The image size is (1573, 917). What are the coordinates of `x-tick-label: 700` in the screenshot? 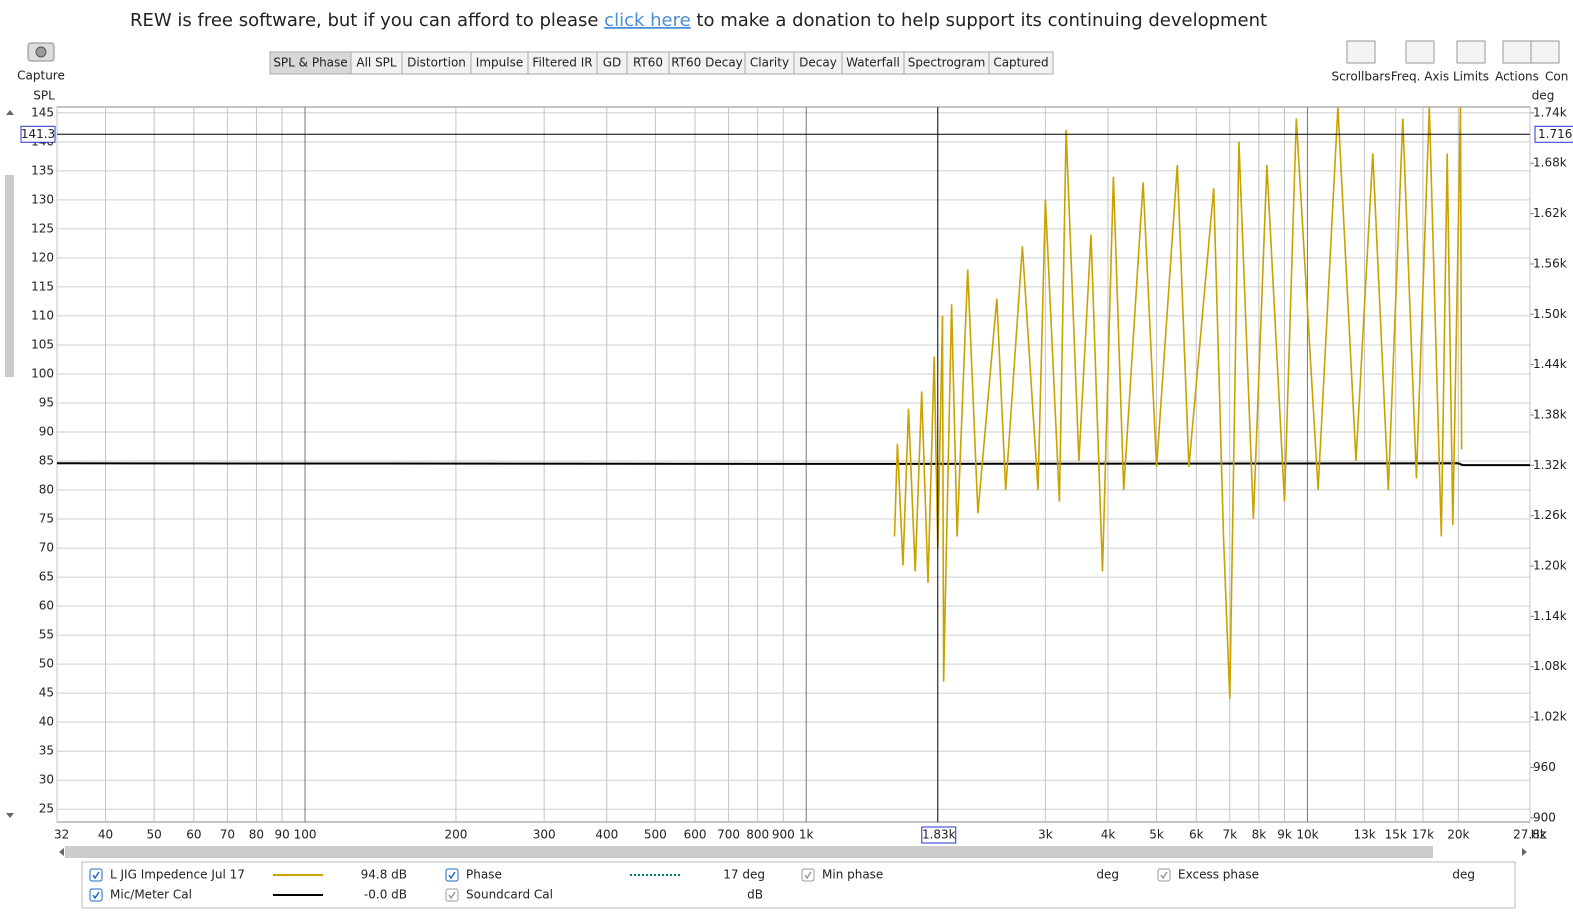 It's located at (728, 835).